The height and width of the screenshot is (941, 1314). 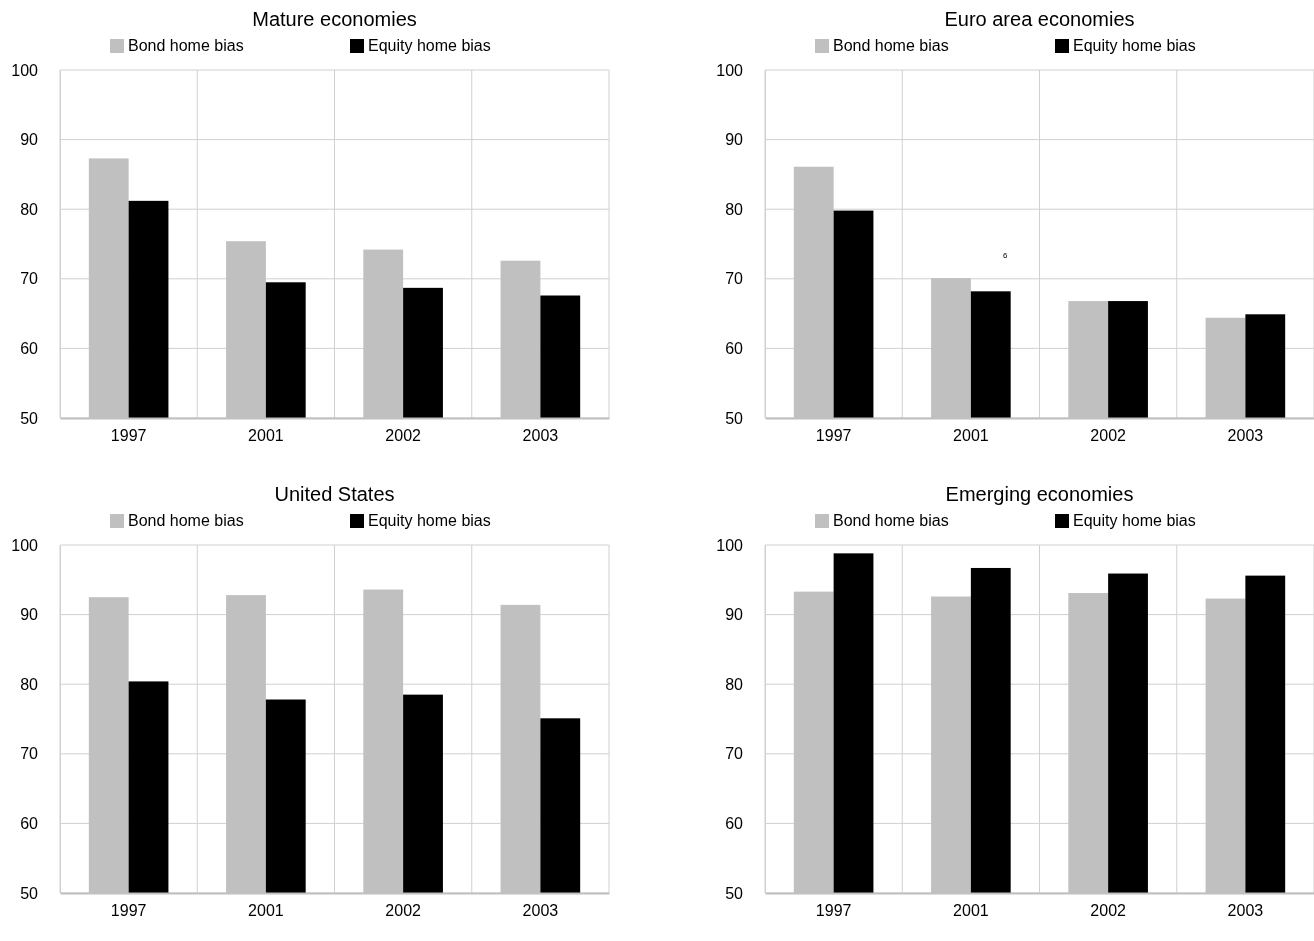 What do you see at coordinates (334, 19) in the screenshot?
I see `chart-title: Mature economies` at bounding box center [334, 19].